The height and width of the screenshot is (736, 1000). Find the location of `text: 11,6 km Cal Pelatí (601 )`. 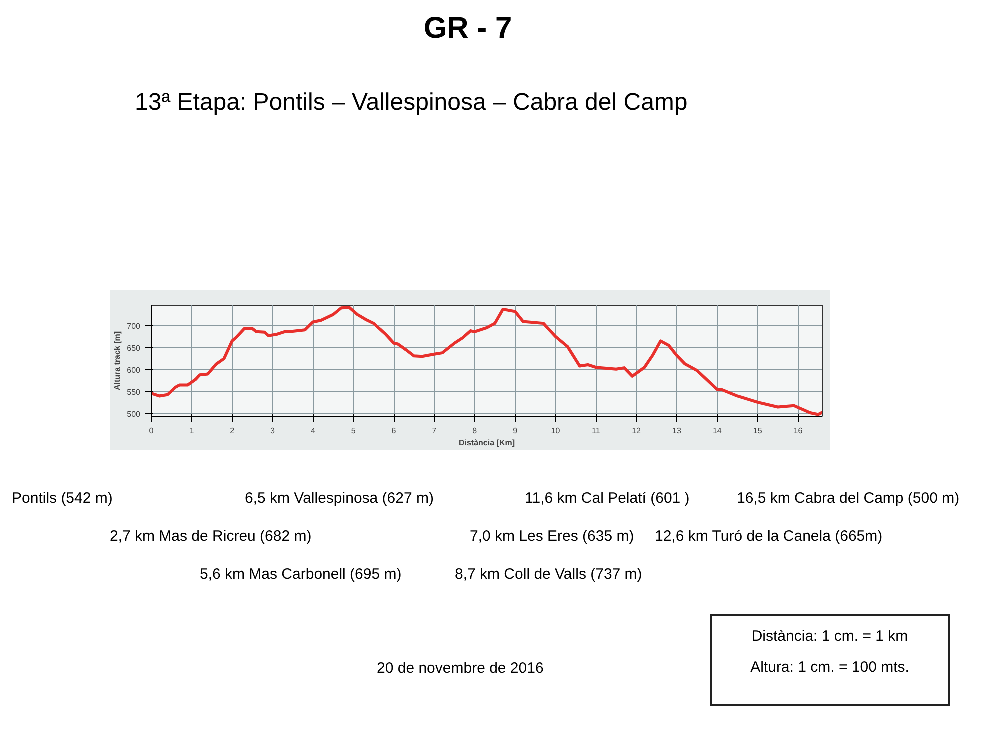

text: 11,6 km Cal Pelatí (601 ) is located at coordinates (607, 499).